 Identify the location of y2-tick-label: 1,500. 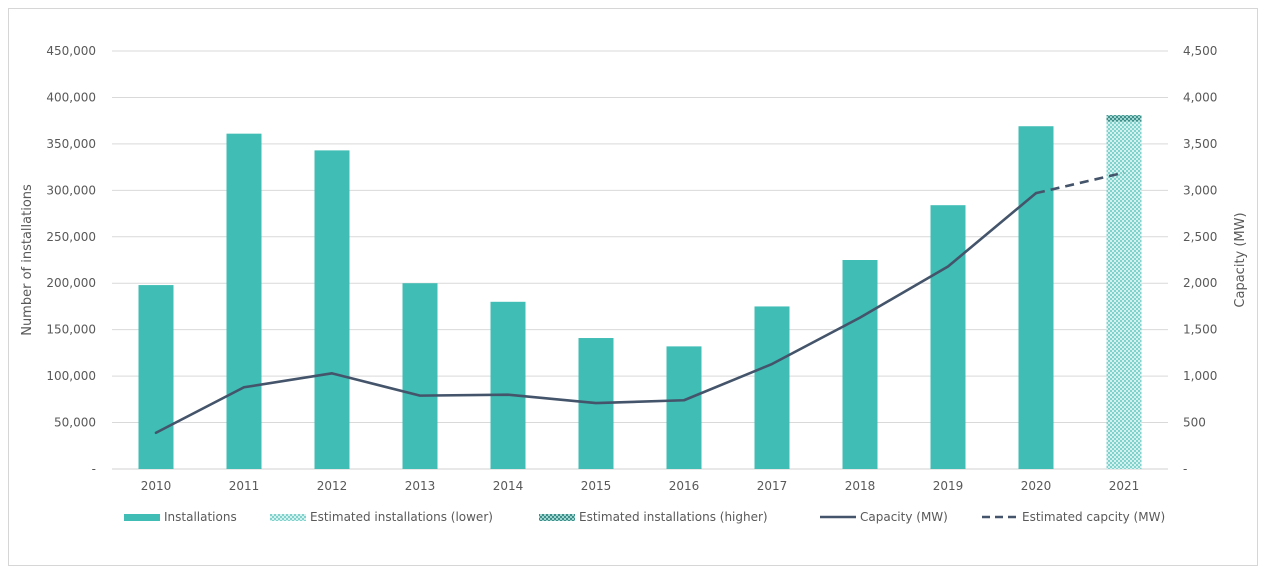
(1200, 330).